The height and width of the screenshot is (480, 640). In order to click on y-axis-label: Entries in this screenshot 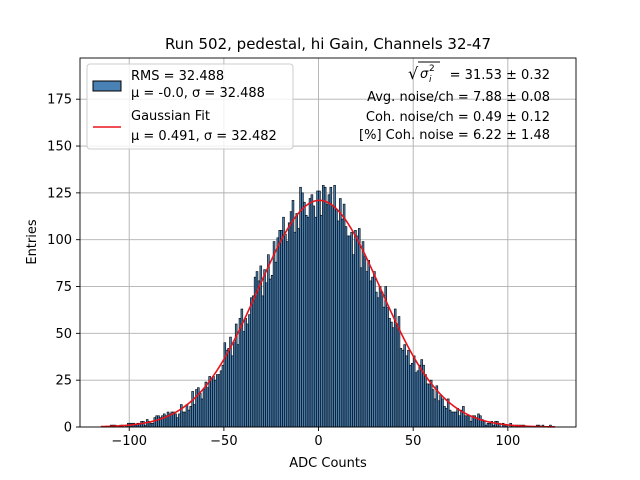, I will do `click(32, 242)`.